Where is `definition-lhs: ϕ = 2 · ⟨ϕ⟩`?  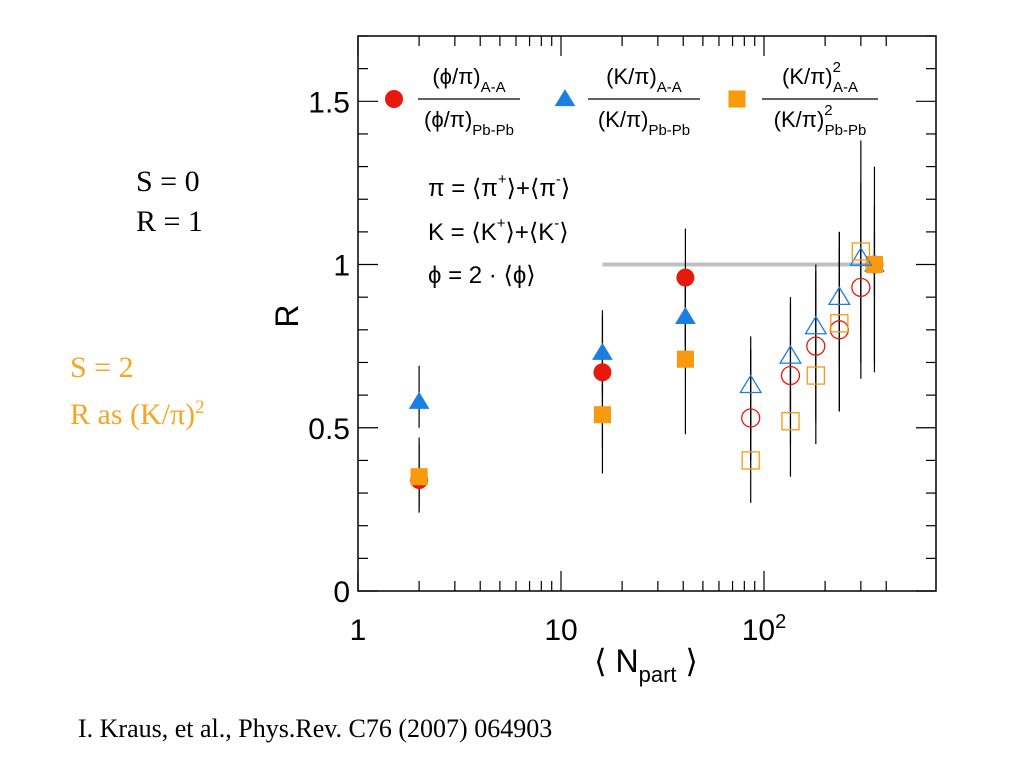 definition-lhs: ϕ = 2 · ⟨ϕ⟩ is located at coordinates (482, 275).